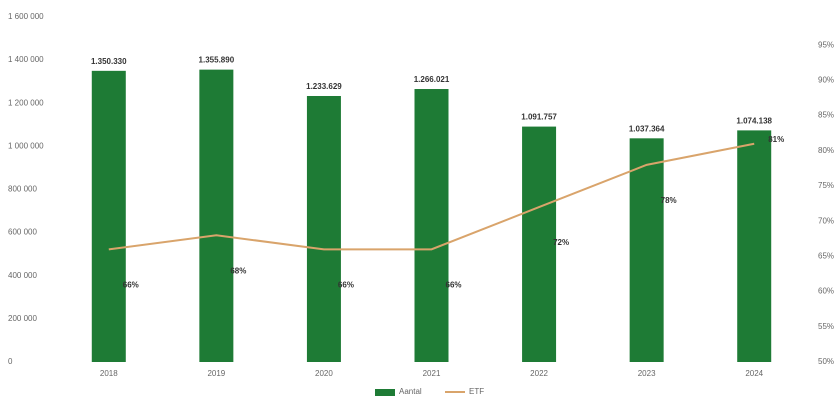 The height and width of the screenshot is (396, 837). I want to click on legend-label: ETF, so click(476, 391).